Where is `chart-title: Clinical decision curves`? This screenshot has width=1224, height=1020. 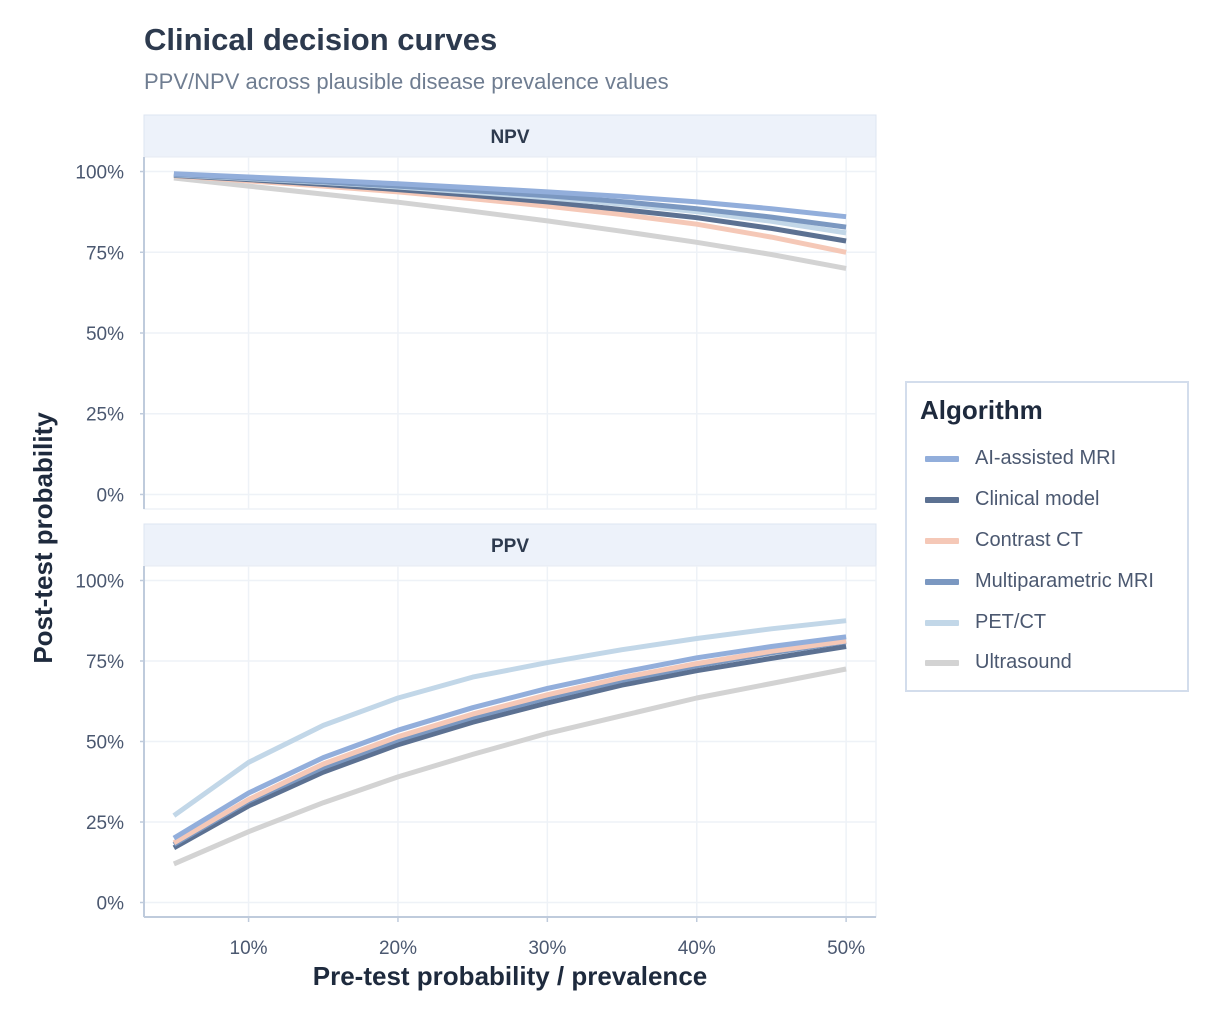
chart-title: Clinical decision curves is located at coordinates (321, 39).